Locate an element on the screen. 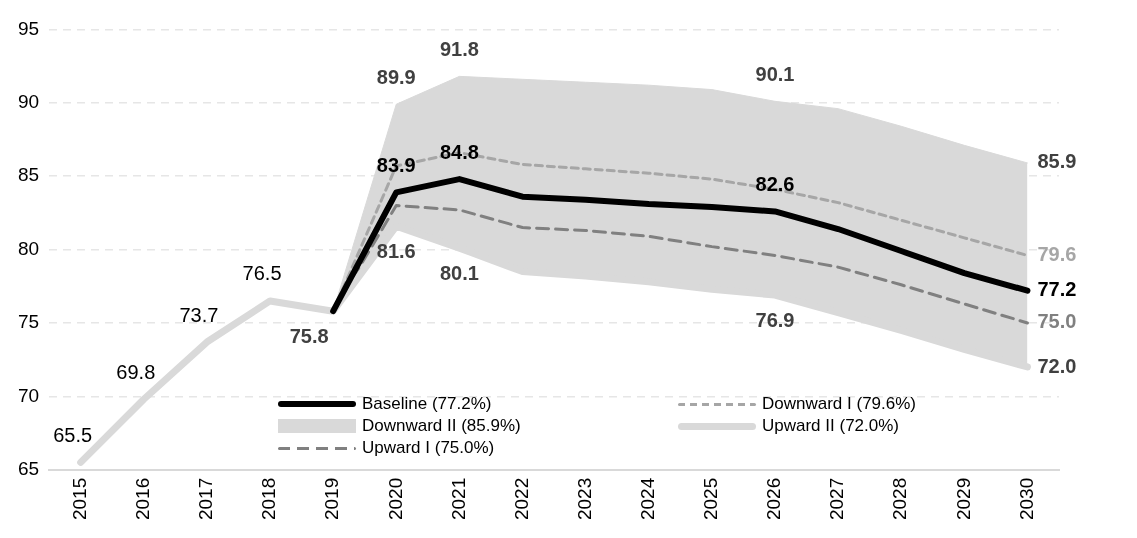 This screenshot has height=538, width=1137. data-label: 85.9 is located at coordinates (1057, 161).